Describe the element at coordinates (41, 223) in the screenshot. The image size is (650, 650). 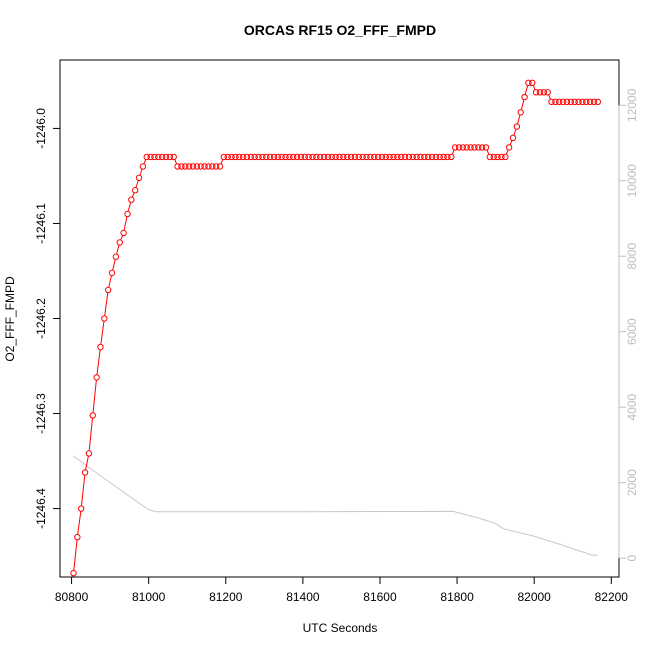
I see `y-tick-label: -1246.1` at that location.